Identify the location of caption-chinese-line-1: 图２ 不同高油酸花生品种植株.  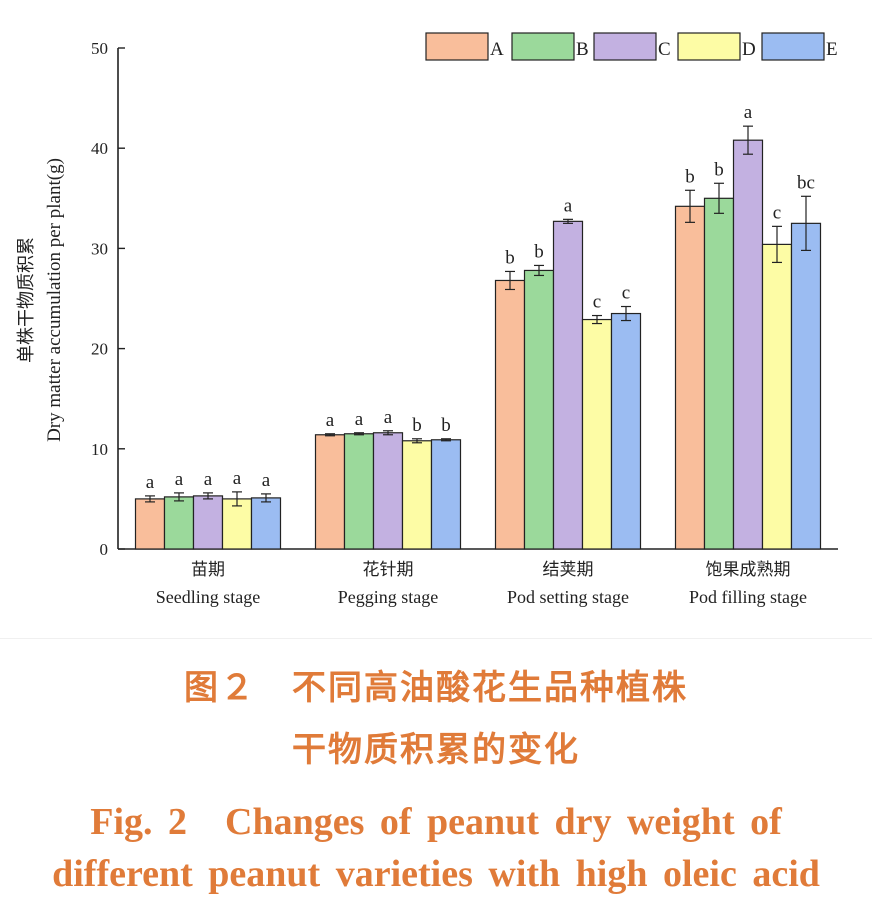
(436, 688).